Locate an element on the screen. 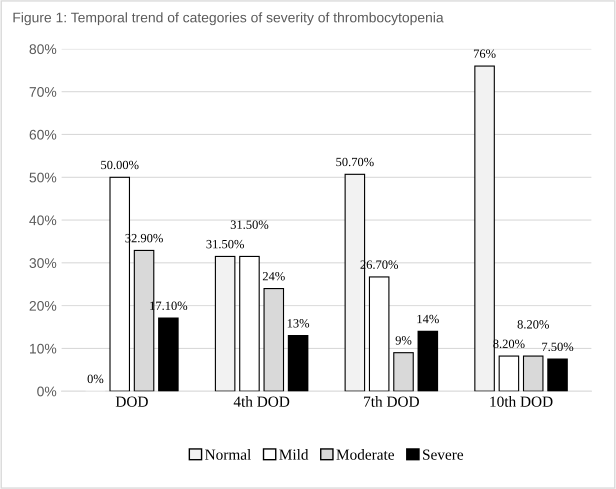 The width and height of the screenshot is (616, 489). data-label: 50.00% is located at coordinates (120, 165).